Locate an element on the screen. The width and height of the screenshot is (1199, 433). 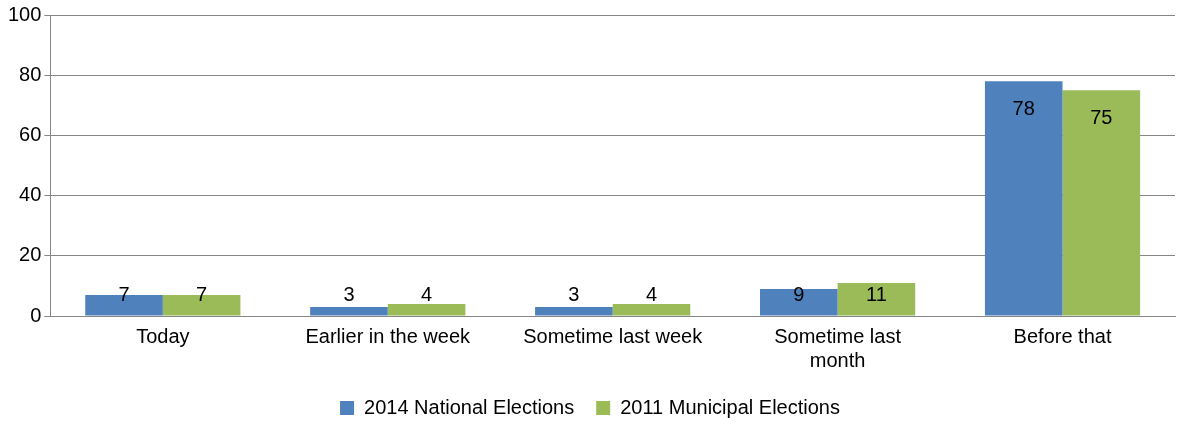
x-tick-label: Earlier in the week is located at coordinates (388, 335).